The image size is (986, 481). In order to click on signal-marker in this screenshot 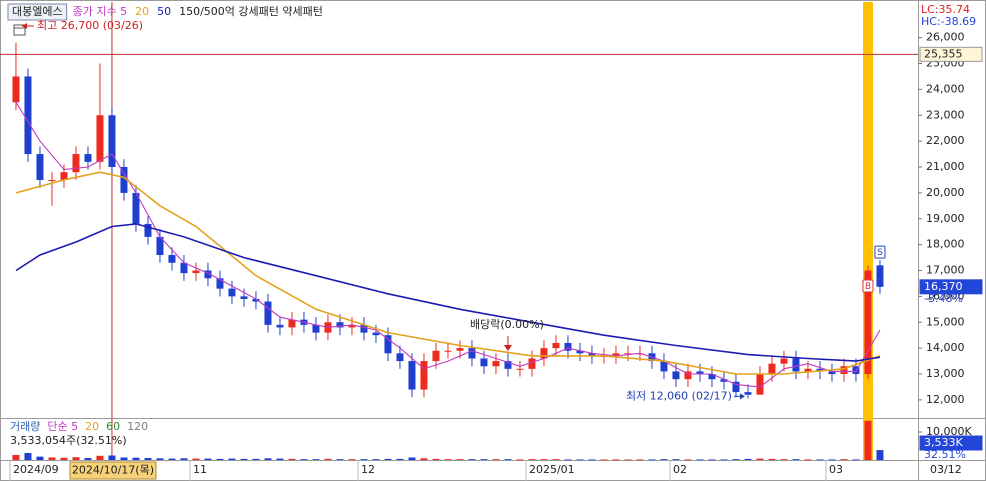, I will do `click(868, 286)`.